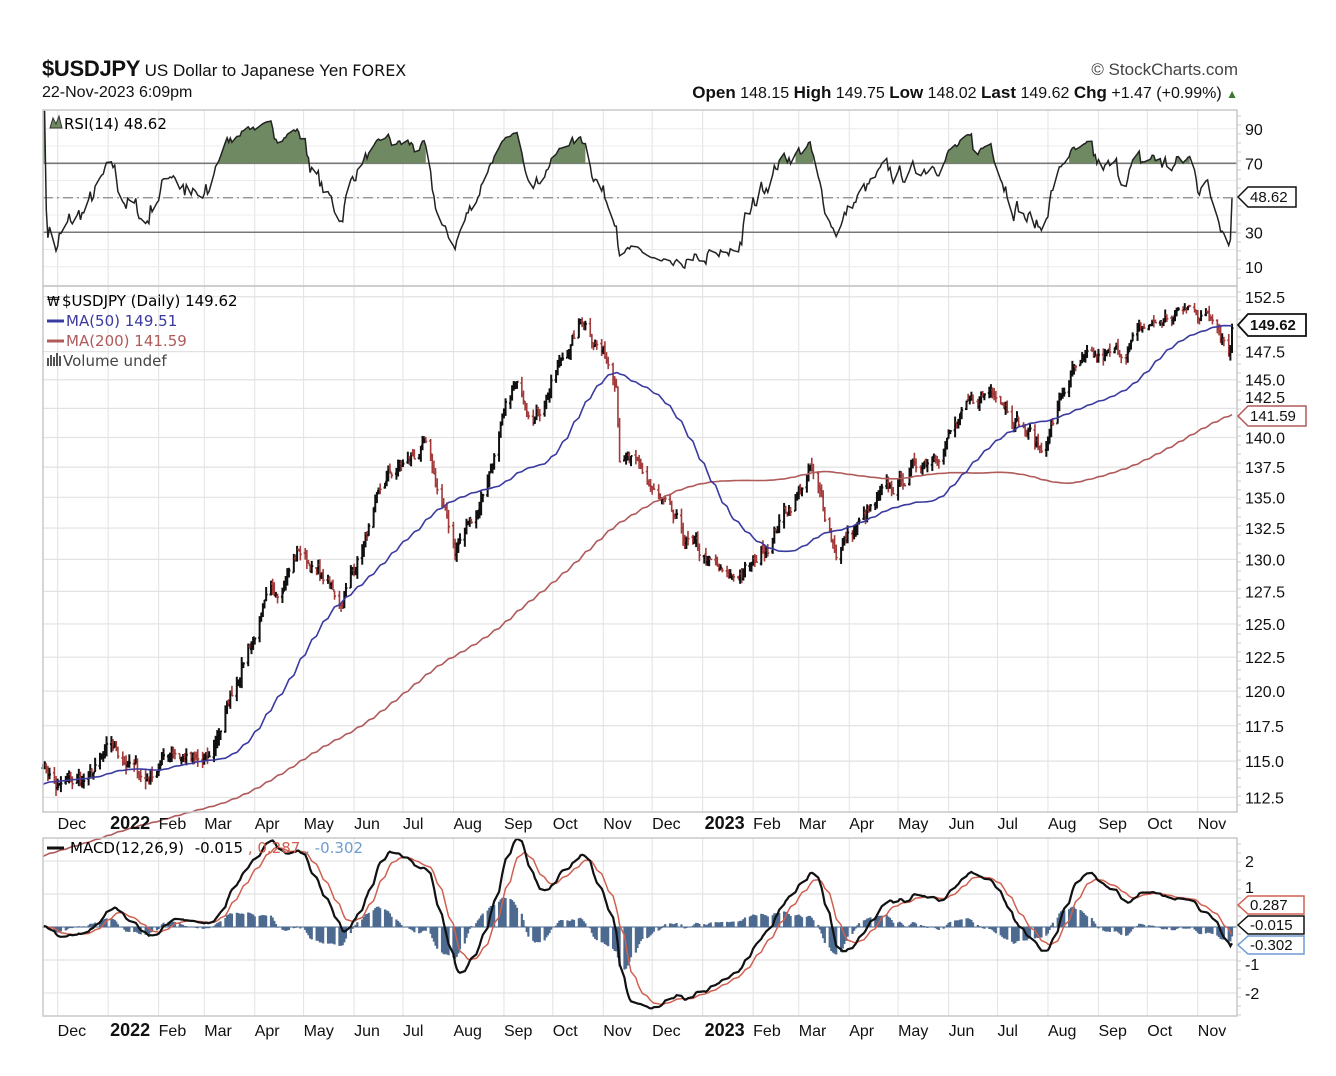 This screenshot has height=1076, width=1336. I want to click on price-x-tick-label: Sep, so click(1112, 824).